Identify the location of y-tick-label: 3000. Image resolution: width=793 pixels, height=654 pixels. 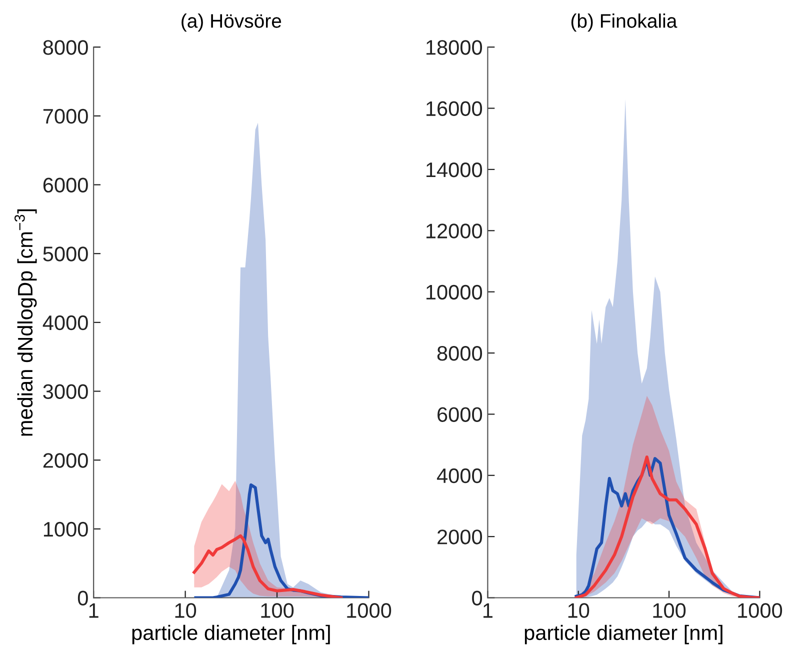
(65, 392).